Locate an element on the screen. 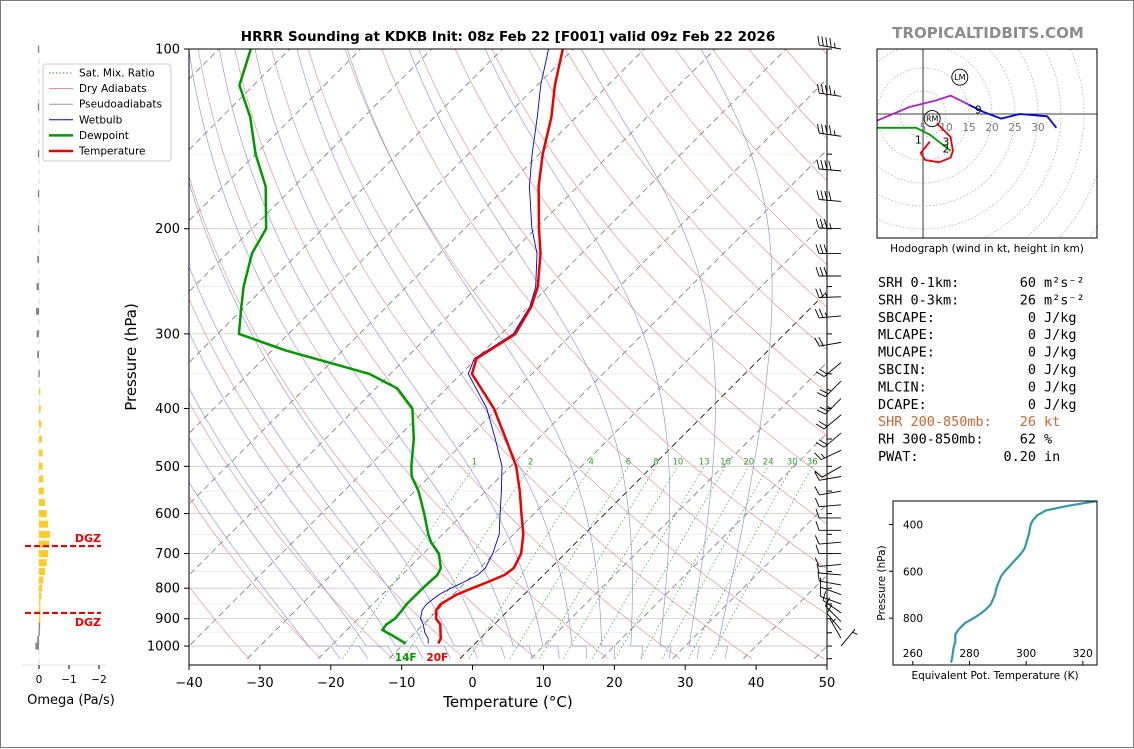  hodograph-height-label: 1 is located at coordinates (918, 140).